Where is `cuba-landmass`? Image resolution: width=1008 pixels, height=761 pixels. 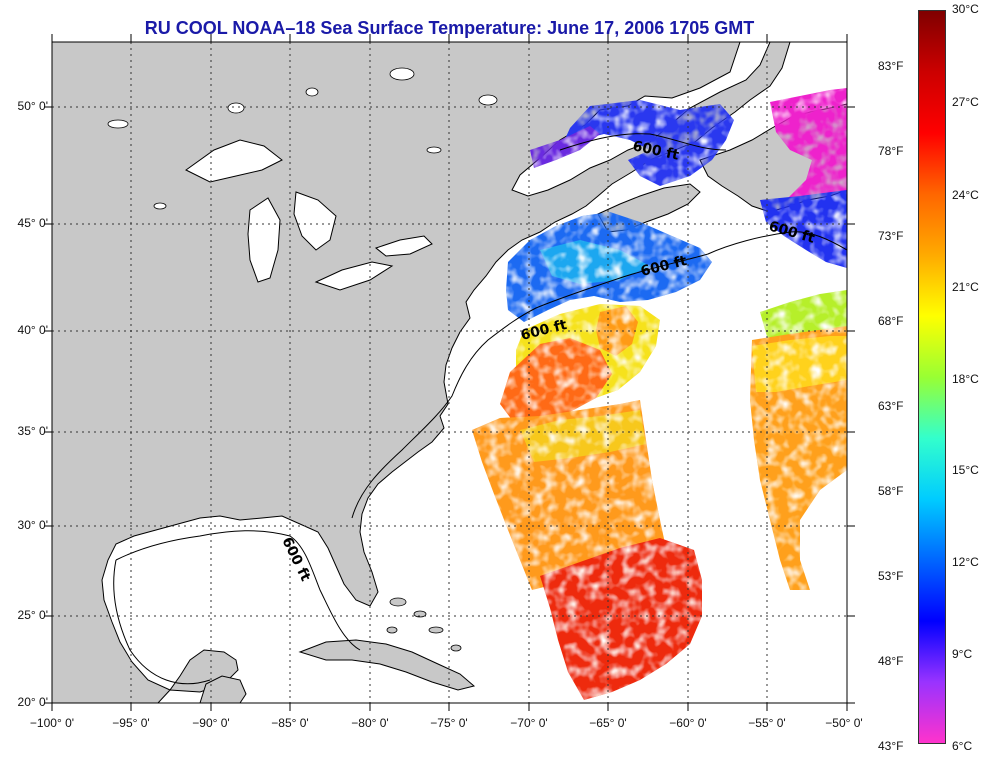
cuba-landmass is located at coordinates (387, 665).